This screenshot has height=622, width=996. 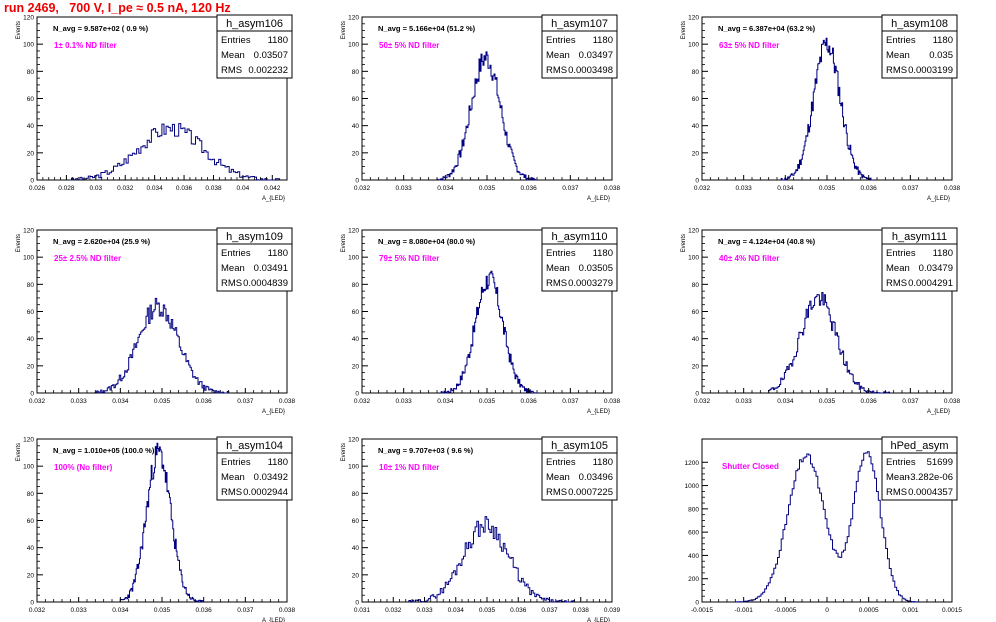 I want to click on stats-mean-value: 0.03492, so click(x=271, y=477).